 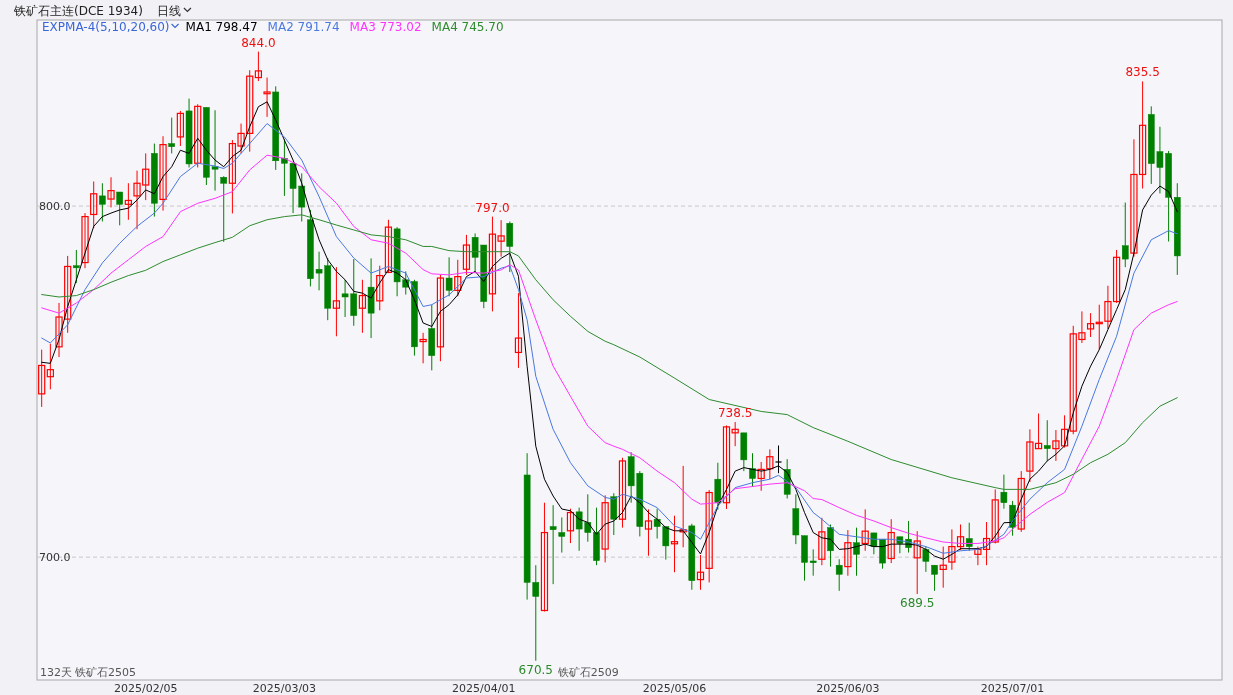 What do you see at coordinates (467, 27) in the screenshot?
I see `text: MA4 745.70` at bounding box center [467, 27].